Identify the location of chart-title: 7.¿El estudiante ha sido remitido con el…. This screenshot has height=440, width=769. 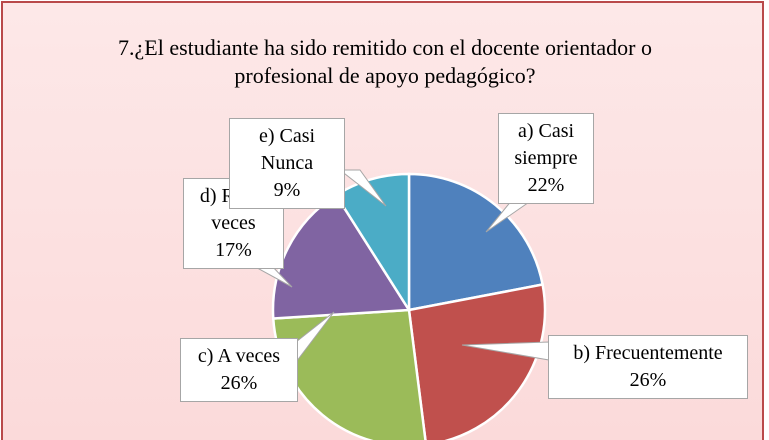
(385, 61).